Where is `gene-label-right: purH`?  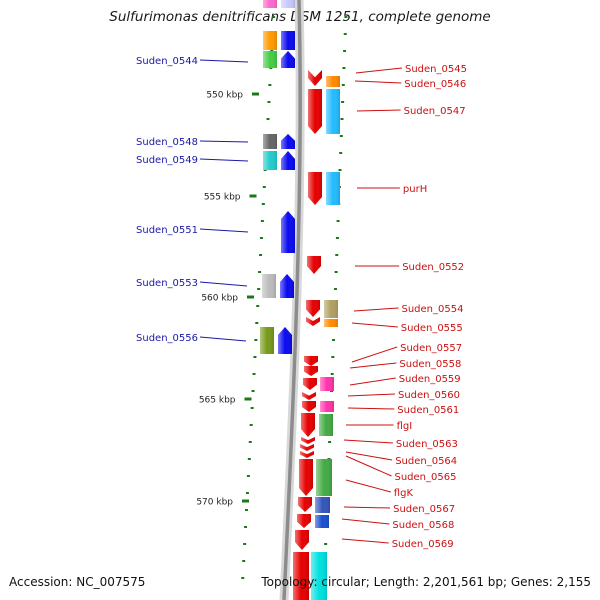 gene-label-right: purH is located at coordinates (415, 189).